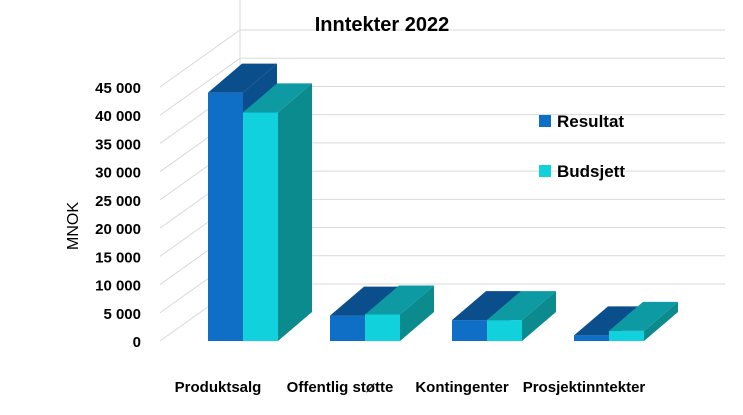 The image size is (743, 415). What do you see at coordinates (461, 387) in the screenshot?
I see `x-tick-label: Kontingenter` at bounding box center [461, 387].